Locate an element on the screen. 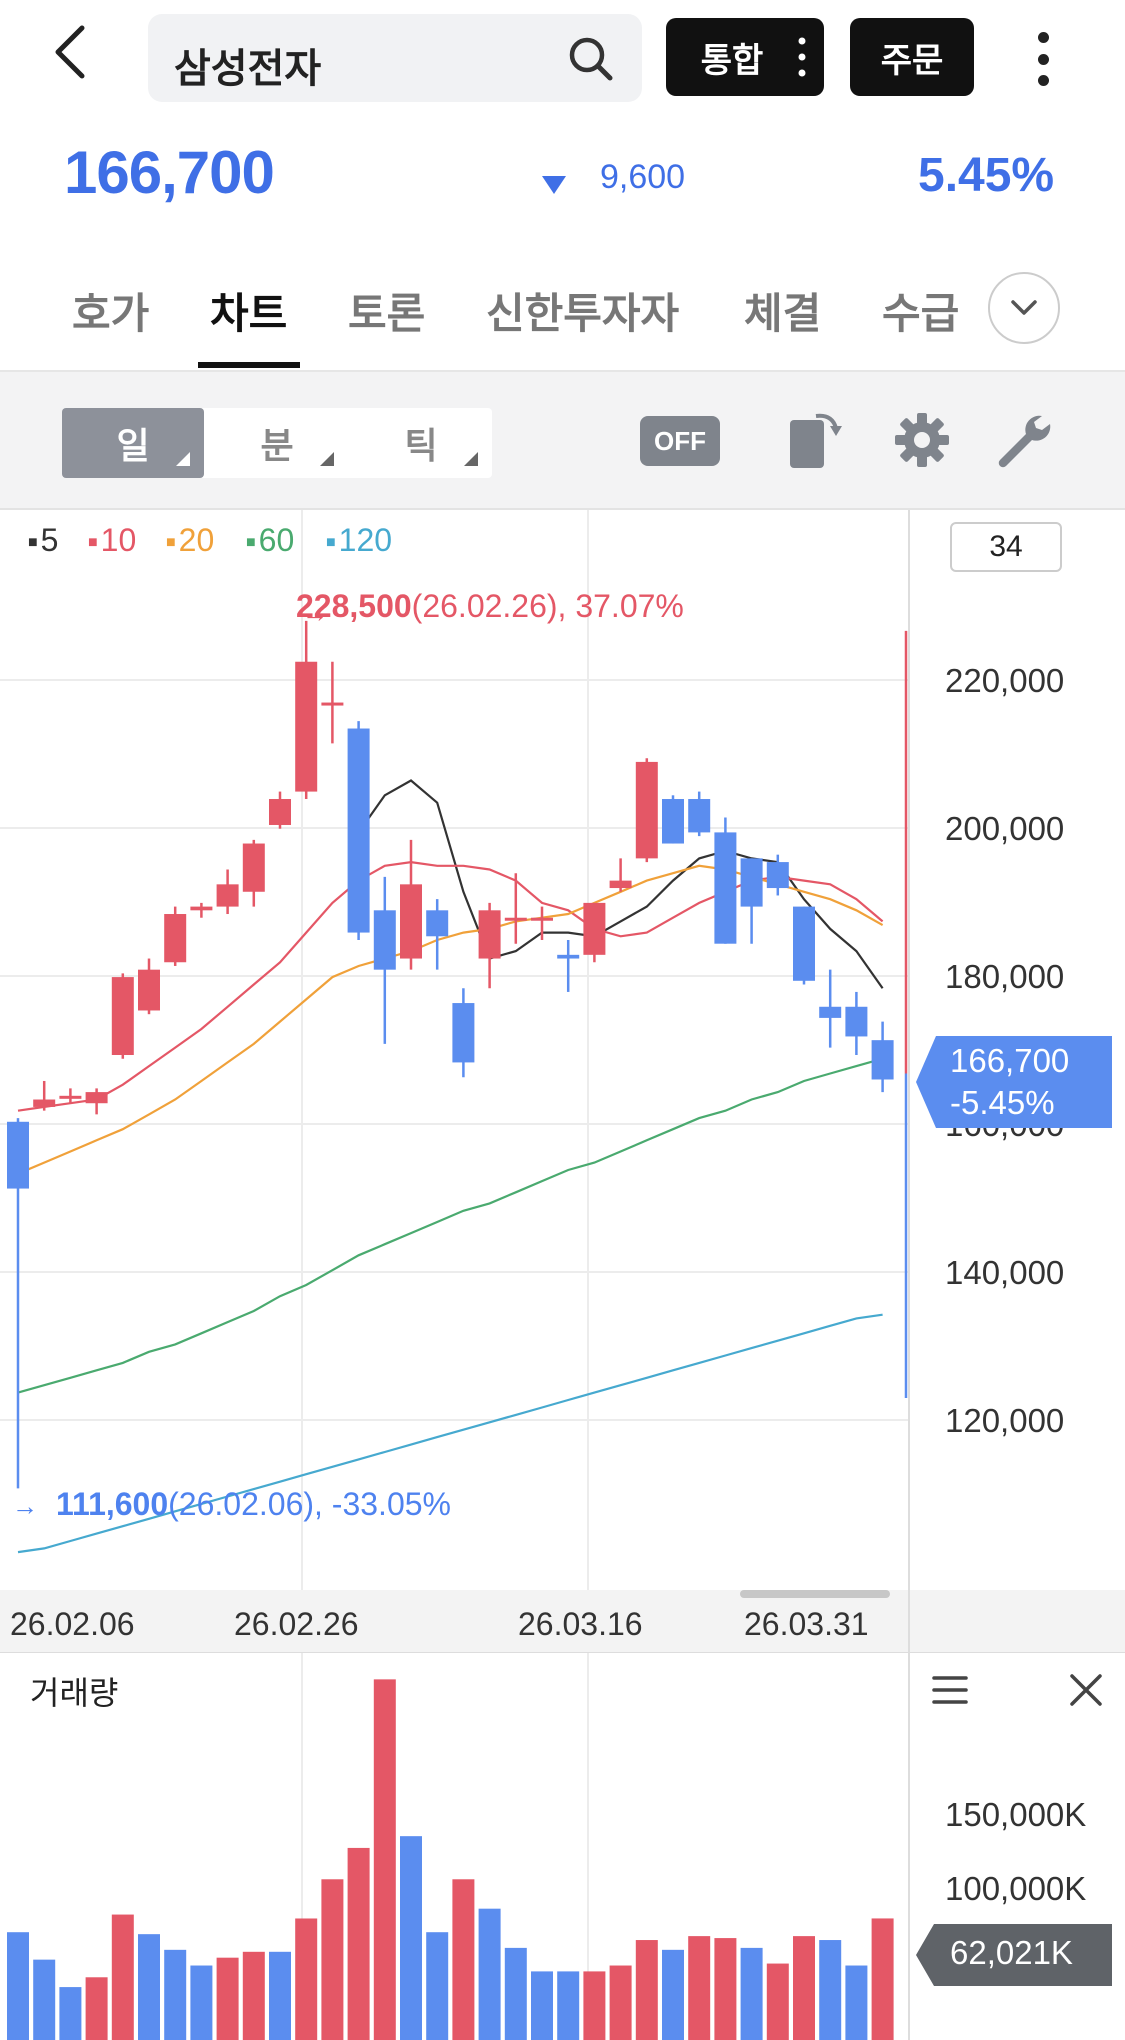 The image size is (1125, 2040). back-button is located at coordinates (80, 58).